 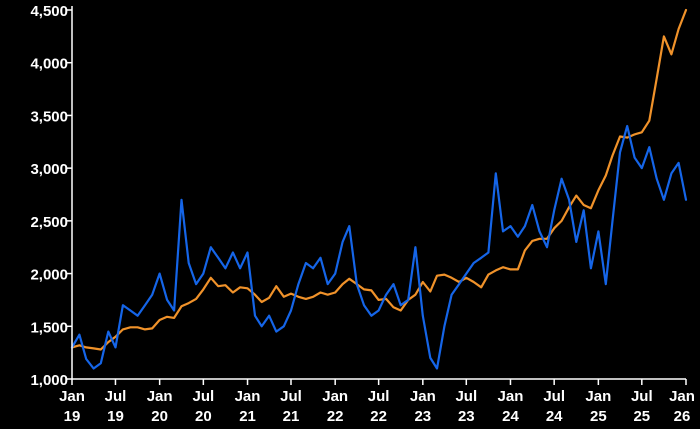 What do you see at coordinates (49, 275) in the screenshot?
I see `y-tick-label: 2,000` at bounding box center [49, 275].